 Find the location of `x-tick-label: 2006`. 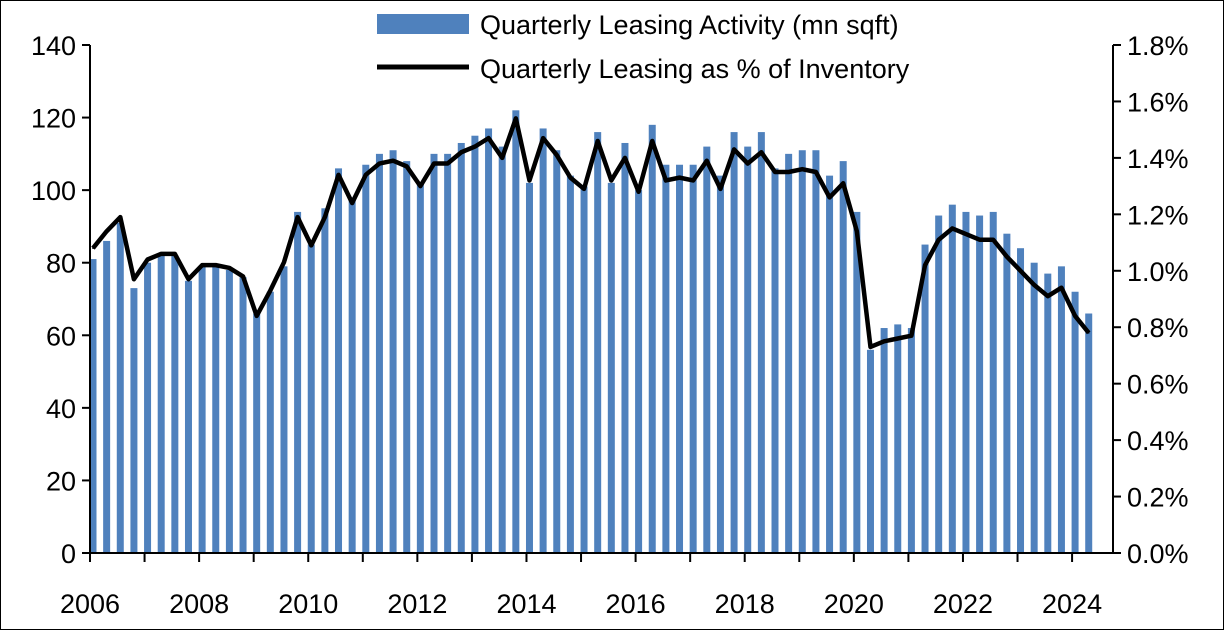

x-tick-label: 2006 is located at coordinates (90, 604).